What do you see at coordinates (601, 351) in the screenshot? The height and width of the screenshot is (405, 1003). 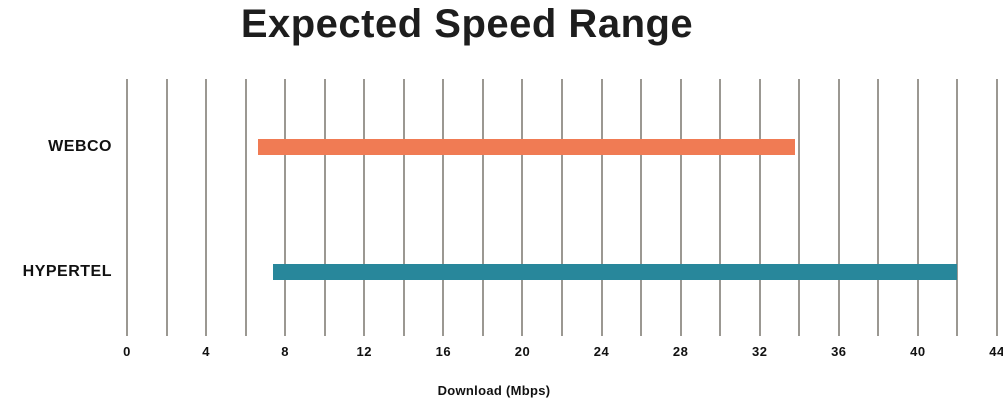 I see `x-tick-label: 24` at bounding box center [601, 351].